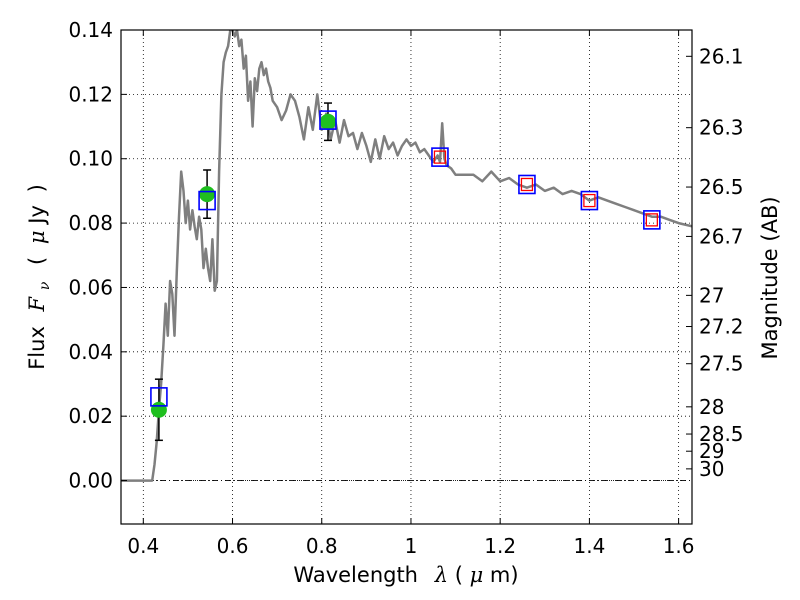 The width and height of the screenshot is (800, 600). What do you see at coordinates (37, 188) in the screenshot?
I see `y-axis-unit-close: )` at bounding box center [37, 188].